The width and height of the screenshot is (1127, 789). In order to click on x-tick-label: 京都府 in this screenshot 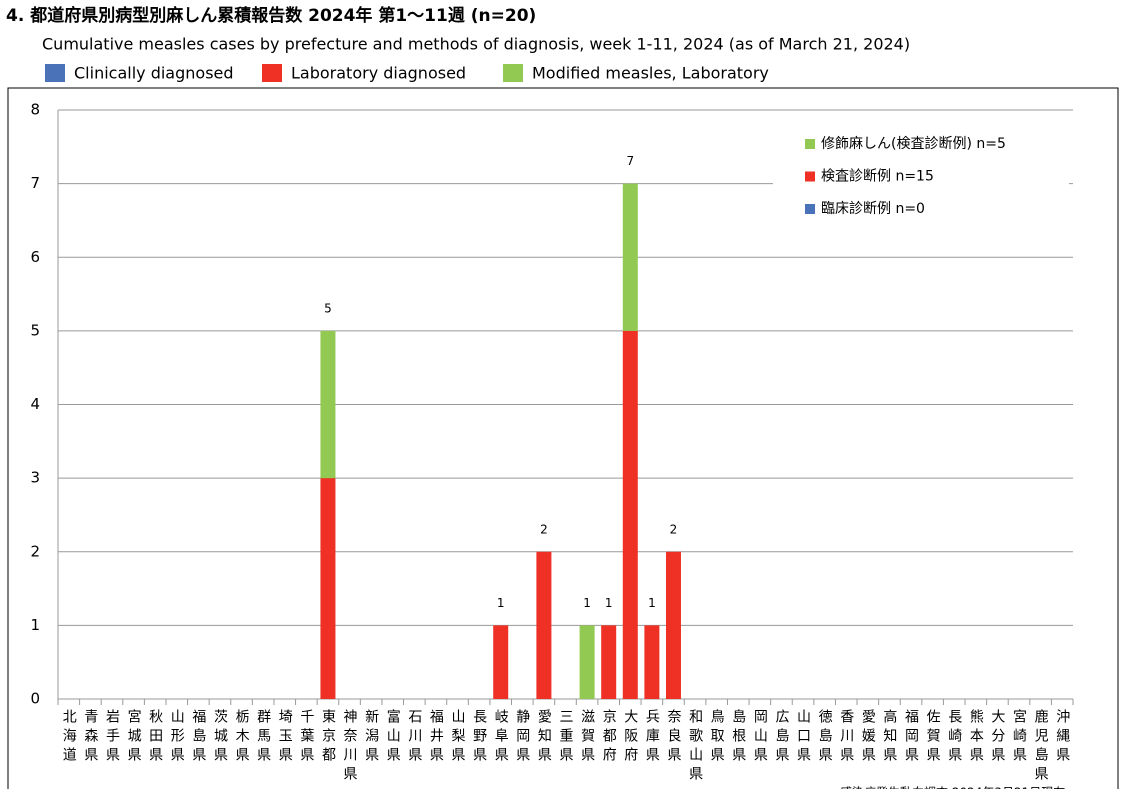, I will do `click(609, 737)`.